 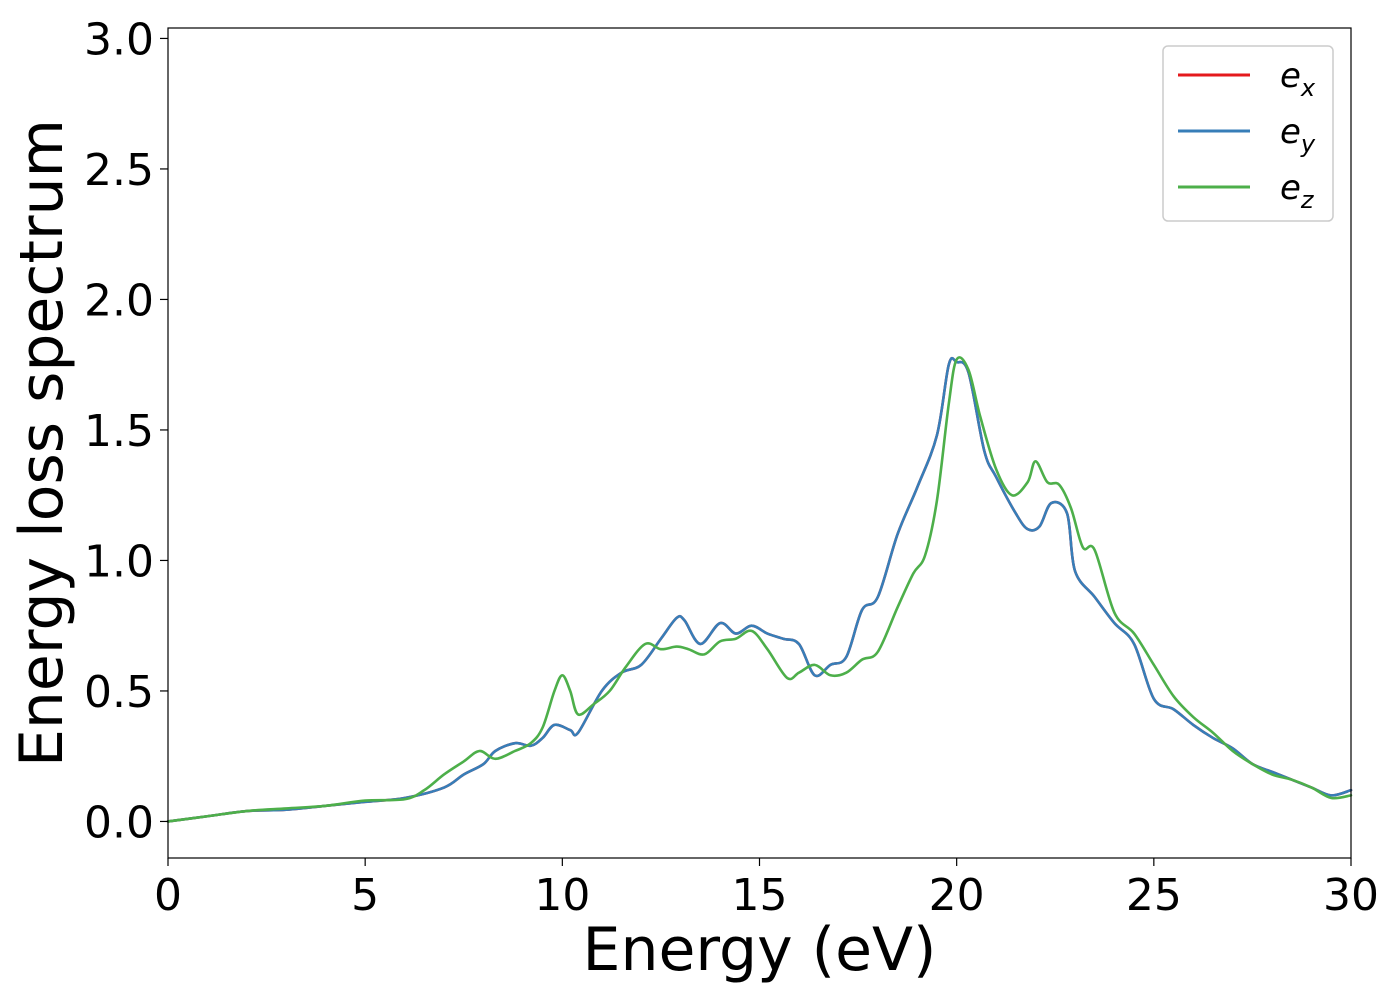 I want to click on legend-label-e-x: ex, so click(x=1298, y=79).